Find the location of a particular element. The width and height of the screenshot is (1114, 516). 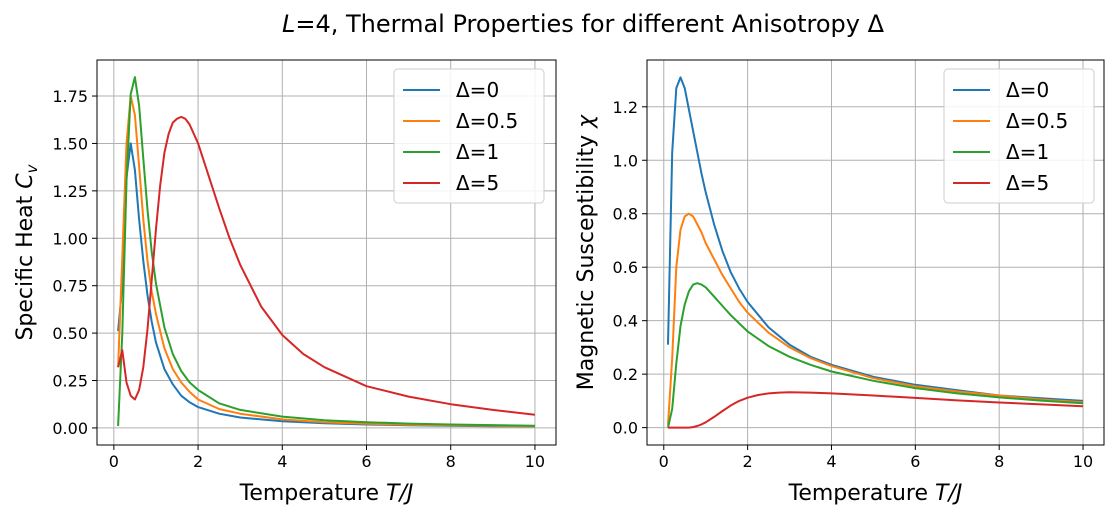

chart1-xtick-label-5: 10 is located at coordinates (1083, 461).